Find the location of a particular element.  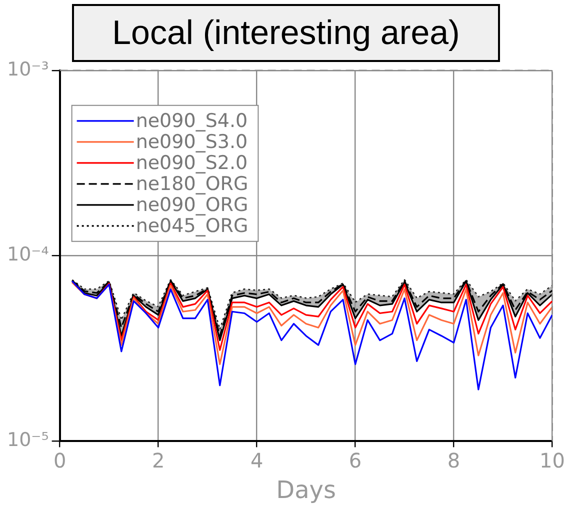

legend-label: ne090_S2.0 is located at coordinates (192, 163).